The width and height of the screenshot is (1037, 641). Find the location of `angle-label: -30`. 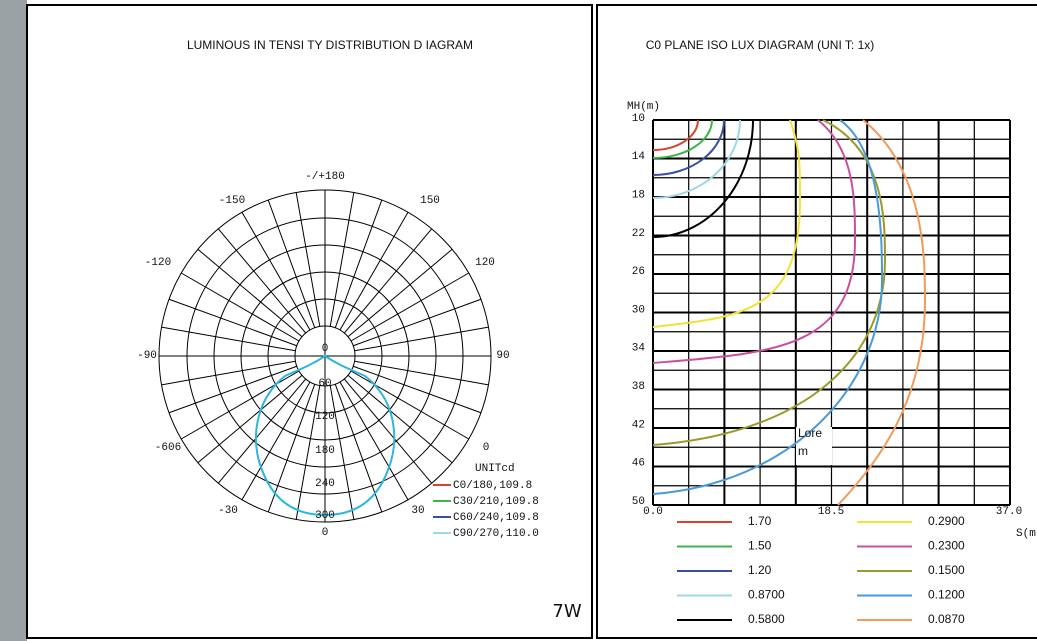

angle-label: -30 is located at coordinates (228, 511).